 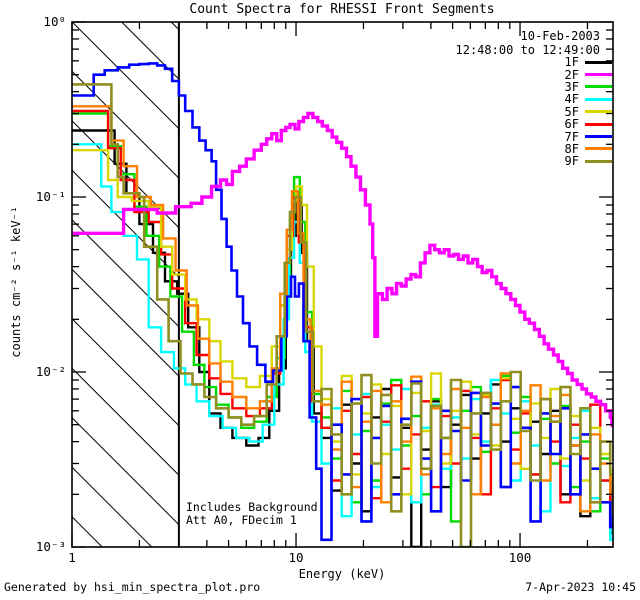 I want to click on low-energy-hatch-region, so click(x=126, y=284).